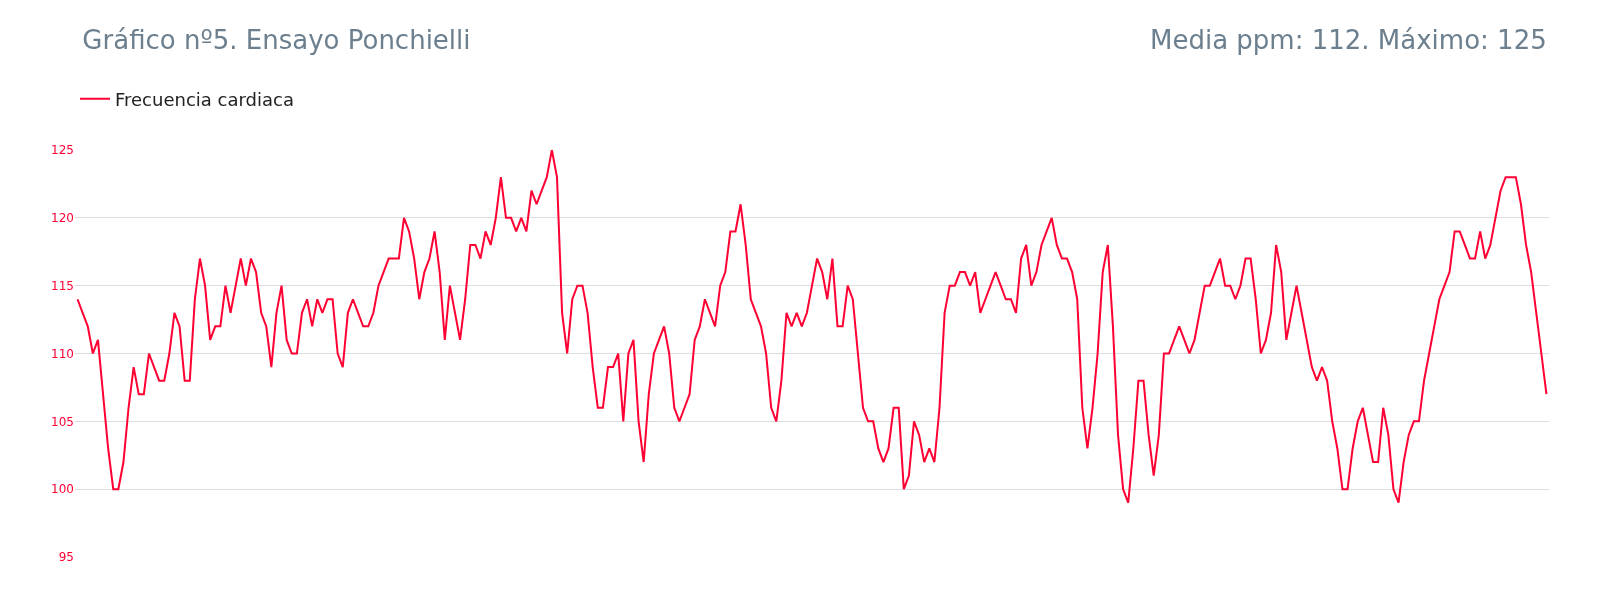  I want to click on y-tick-label: 110, so click(62, 353).